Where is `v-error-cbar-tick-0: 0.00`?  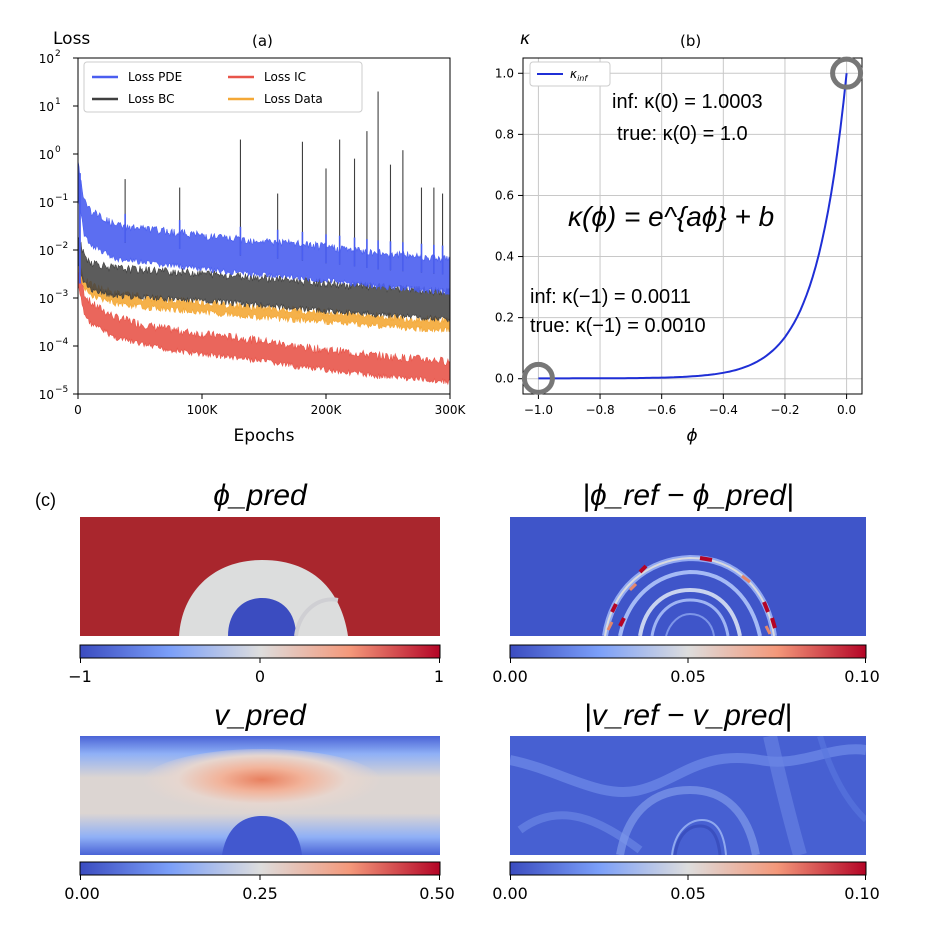 v-error-cbar-tick-0: 0.00 is located at coordinates (510, 893).